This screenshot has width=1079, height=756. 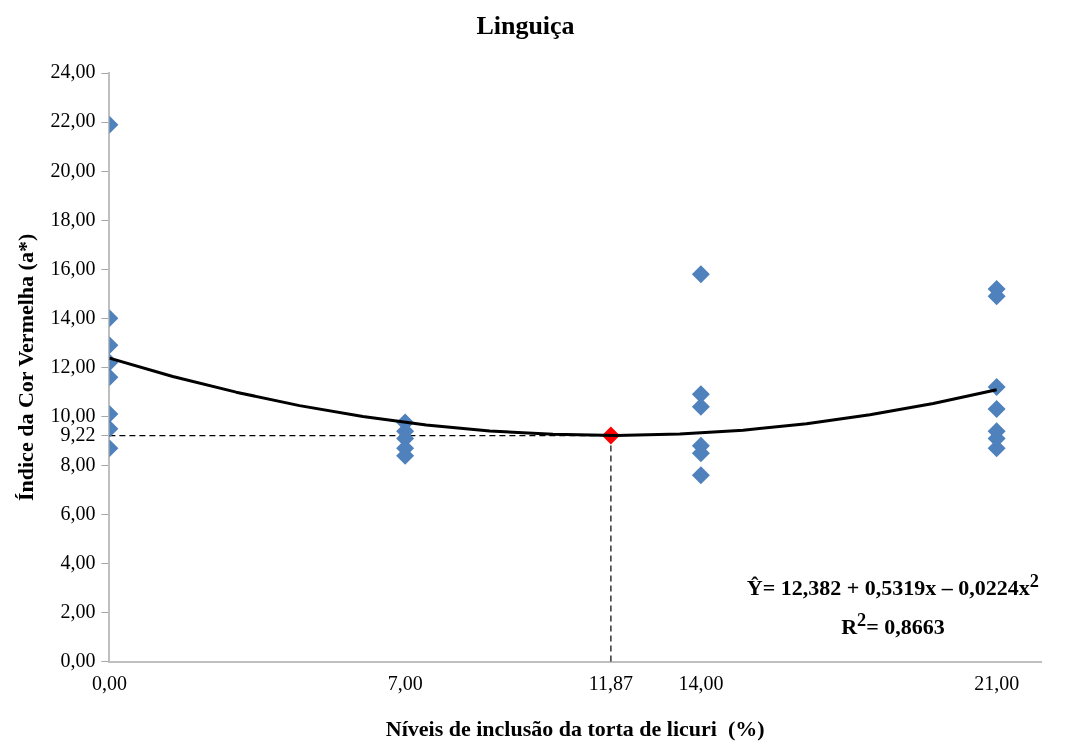 I want to click on y-tick-label: 0,00, so click(x=78, y=659).